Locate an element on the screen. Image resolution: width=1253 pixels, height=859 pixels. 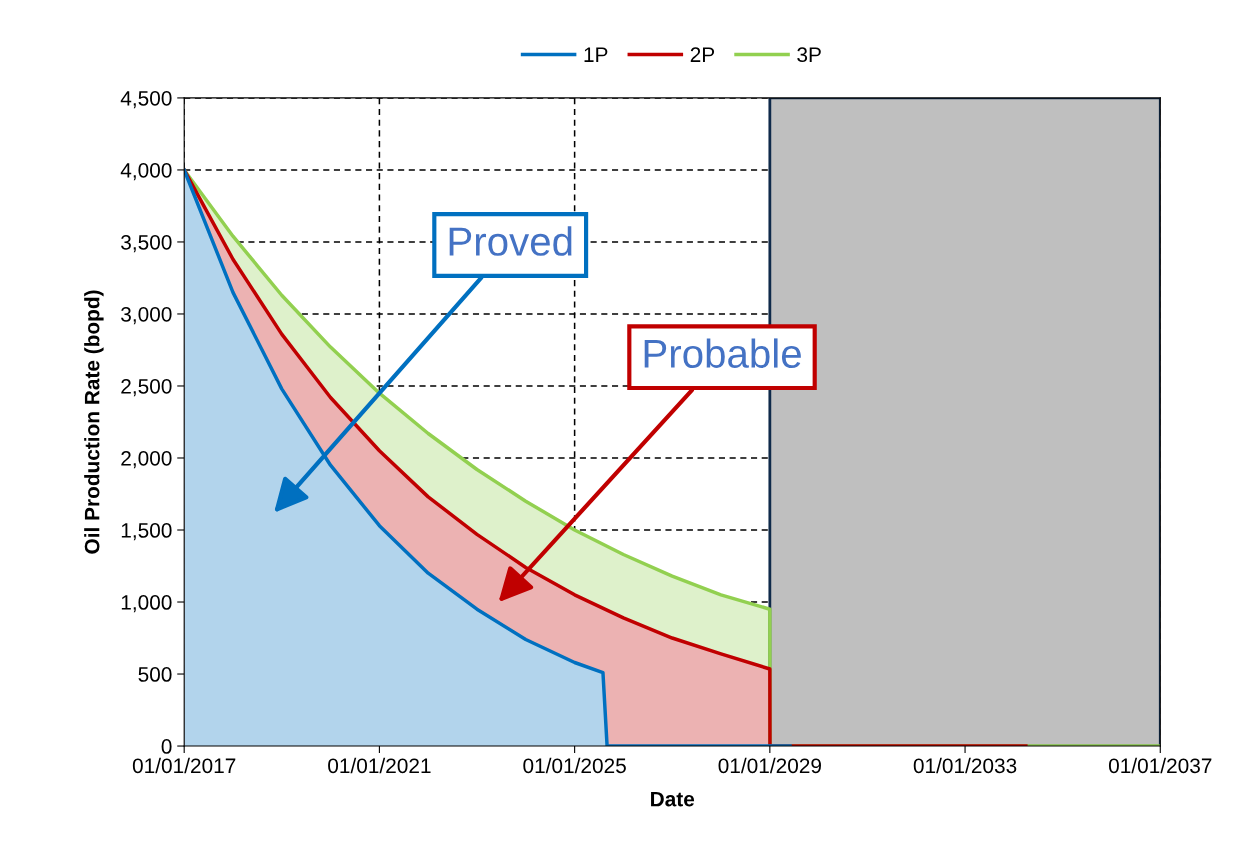
x-tick-label: 01/01/2017 is located at coordinates (184, 765).